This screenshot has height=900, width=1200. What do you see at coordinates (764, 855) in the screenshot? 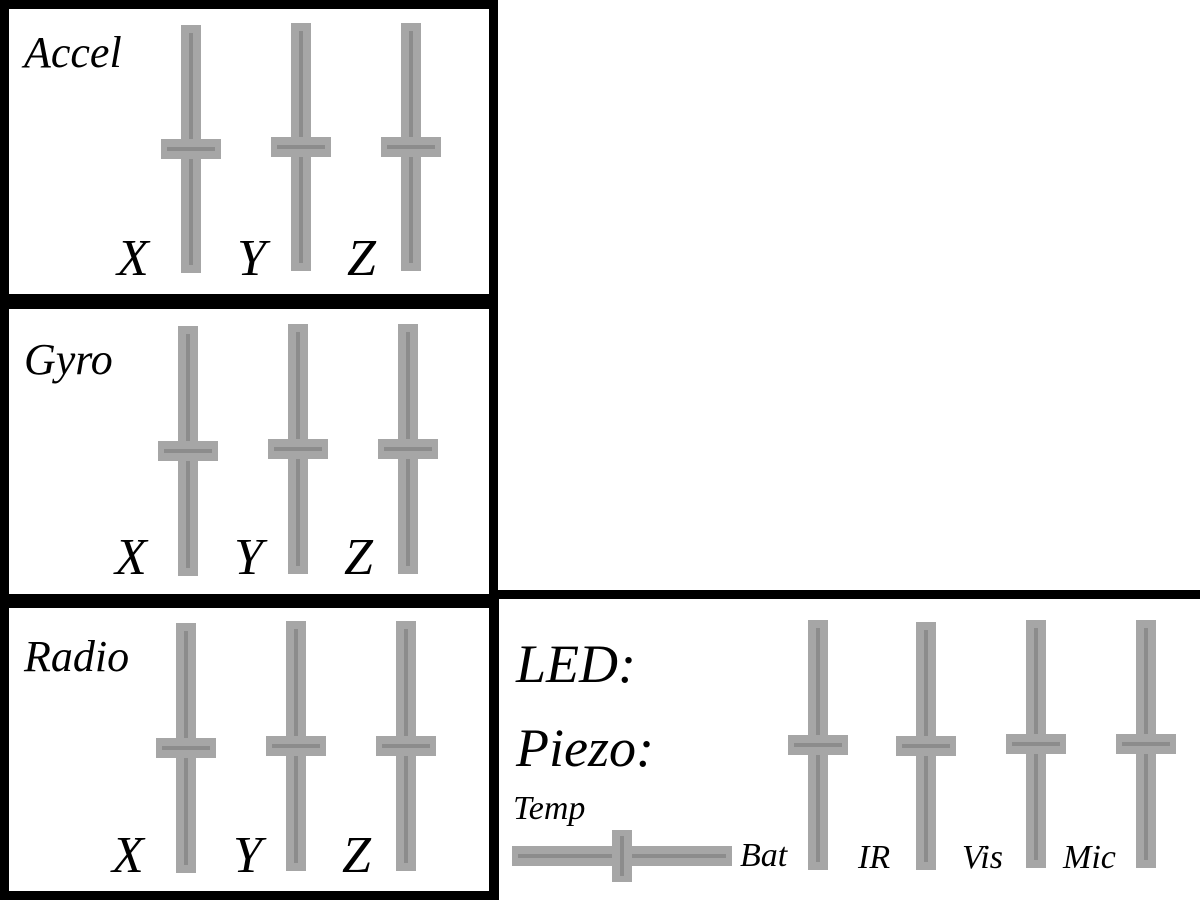
I see `bat-label: Bat` at bounding box center [764, 855].